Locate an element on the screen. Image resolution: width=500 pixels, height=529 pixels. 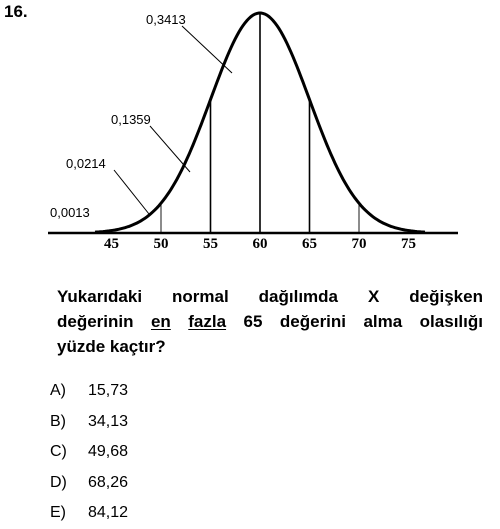
stem-word: 65 is located at coordinates (253, 321).